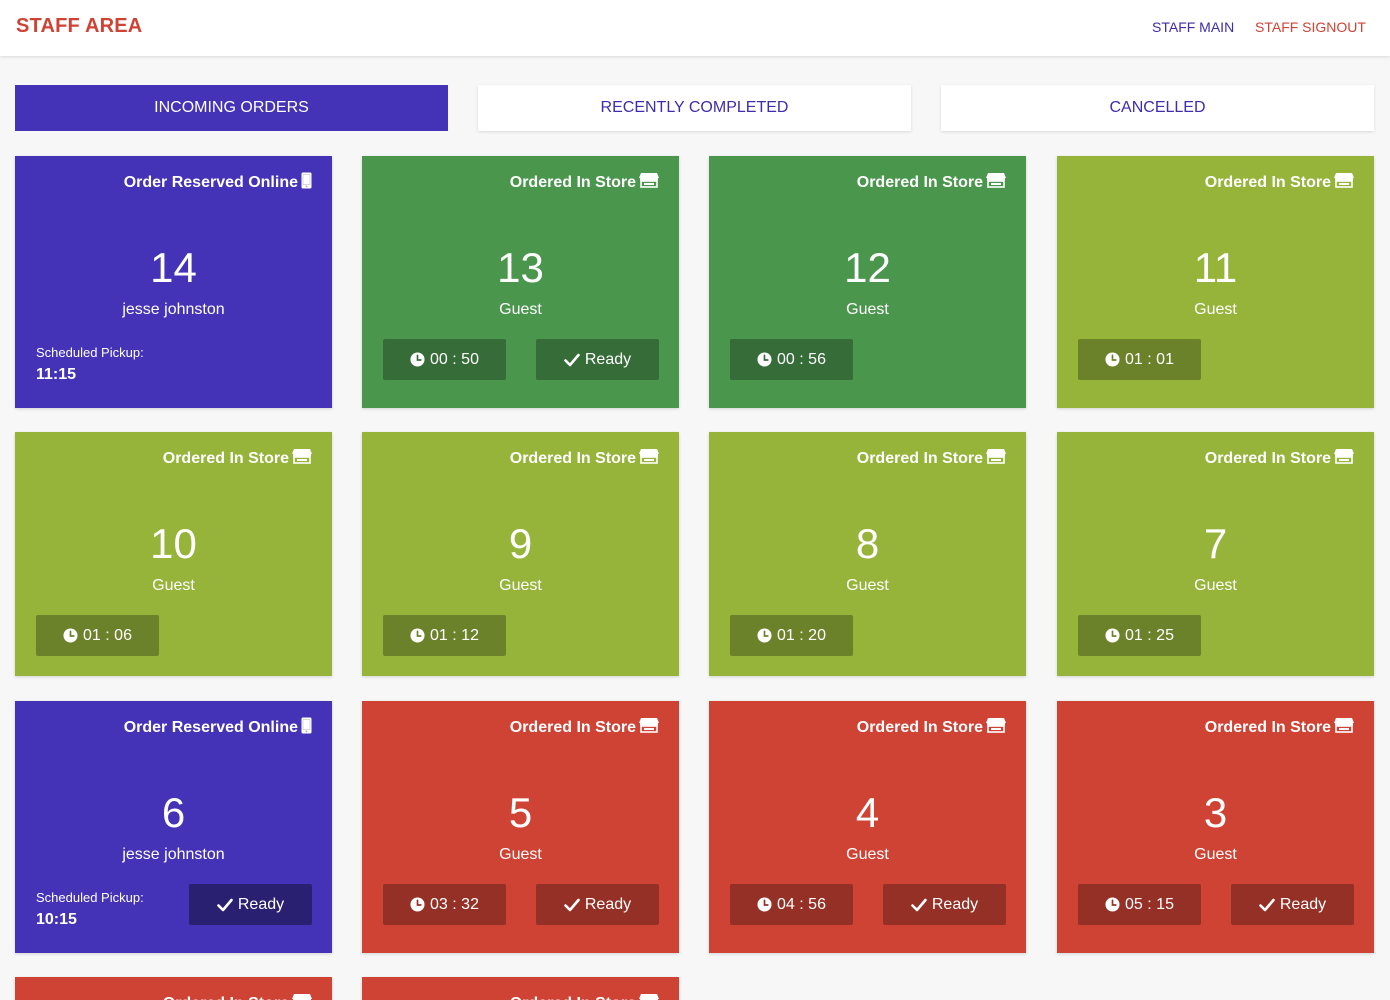  What do you see at coordinates (231, 108) in the screenshot?
I see `tab-incoming-orders: INCOMING ORDERS` at bounding box center [231, 108].